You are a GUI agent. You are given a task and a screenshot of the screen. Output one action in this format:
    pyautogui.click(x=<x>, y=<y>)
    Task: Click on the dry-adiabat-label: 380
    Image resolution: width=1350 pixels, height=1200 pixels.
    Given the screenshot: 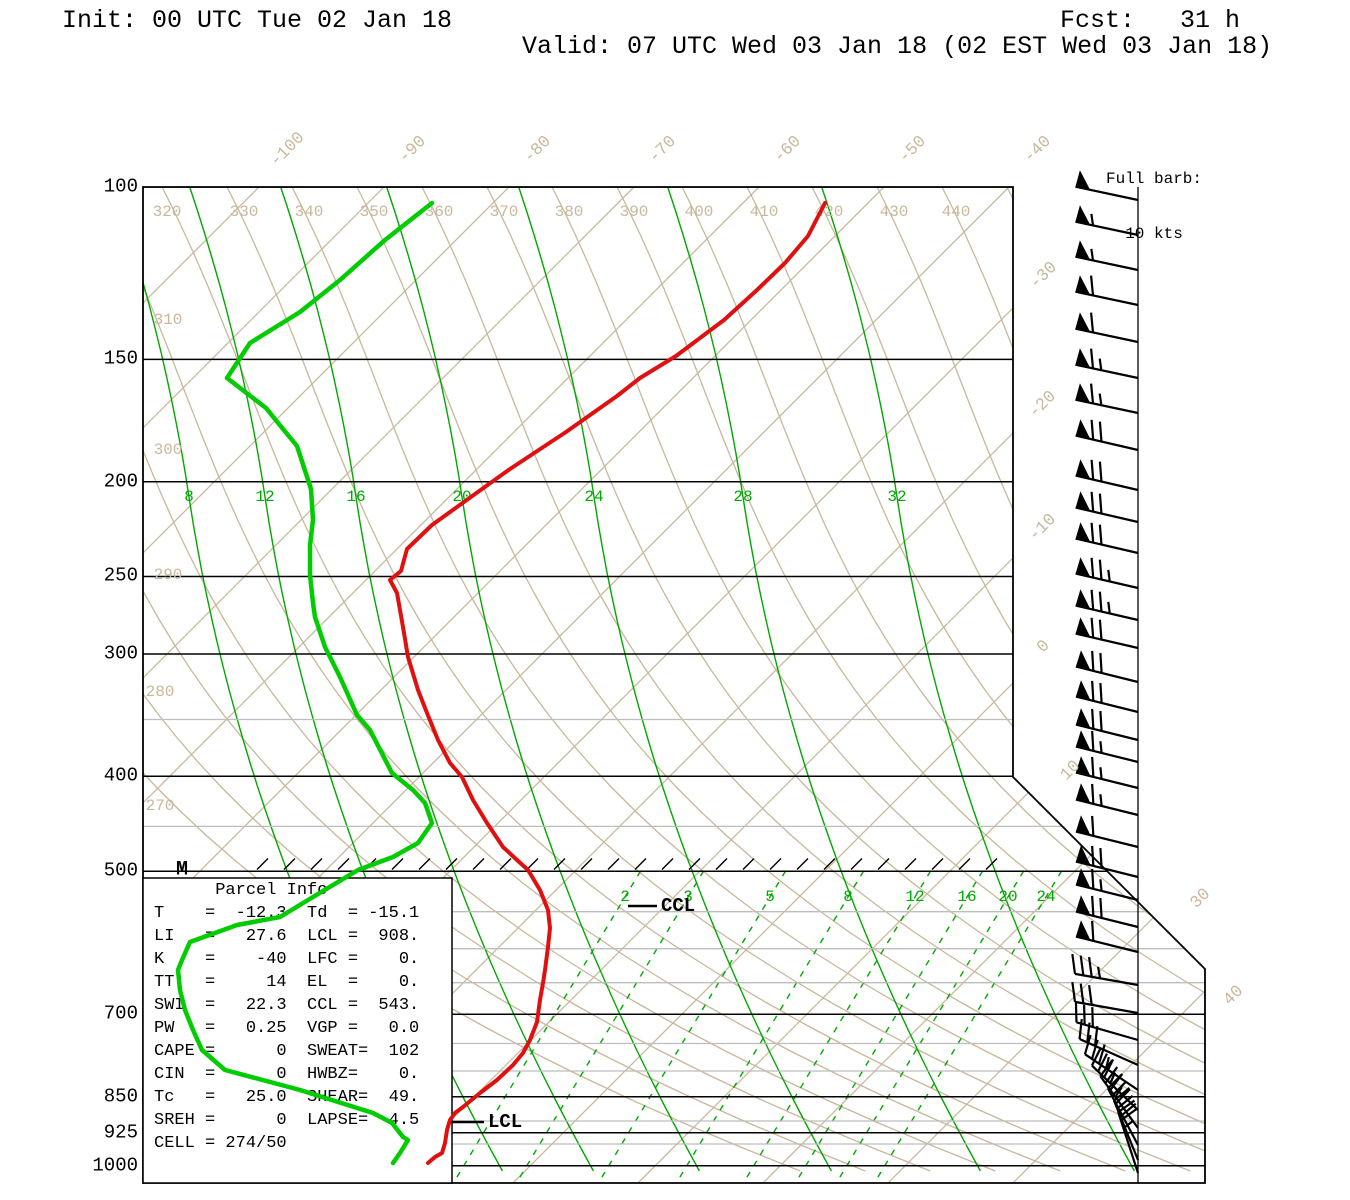 What is the action you would take?
    pyautogui.click(x=569, y=212)
    